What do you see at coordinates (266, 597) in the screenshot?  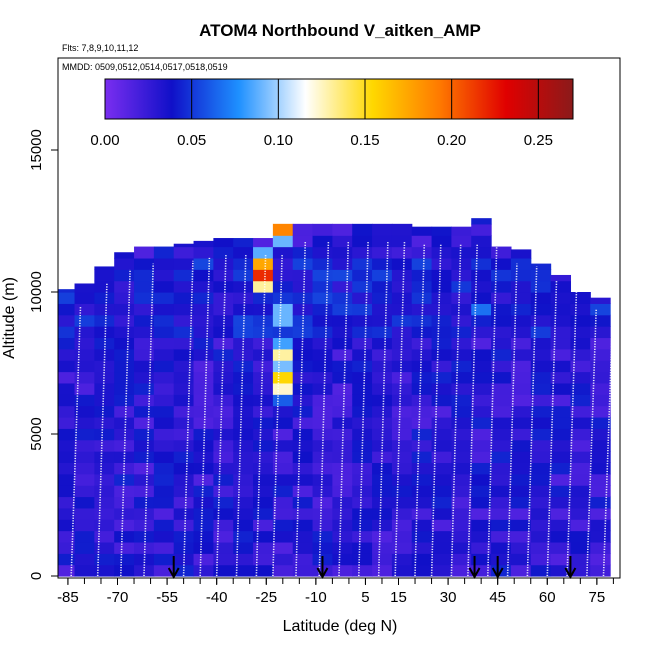 I see `x-tick-label: -25` at bounding box center [266, 597].